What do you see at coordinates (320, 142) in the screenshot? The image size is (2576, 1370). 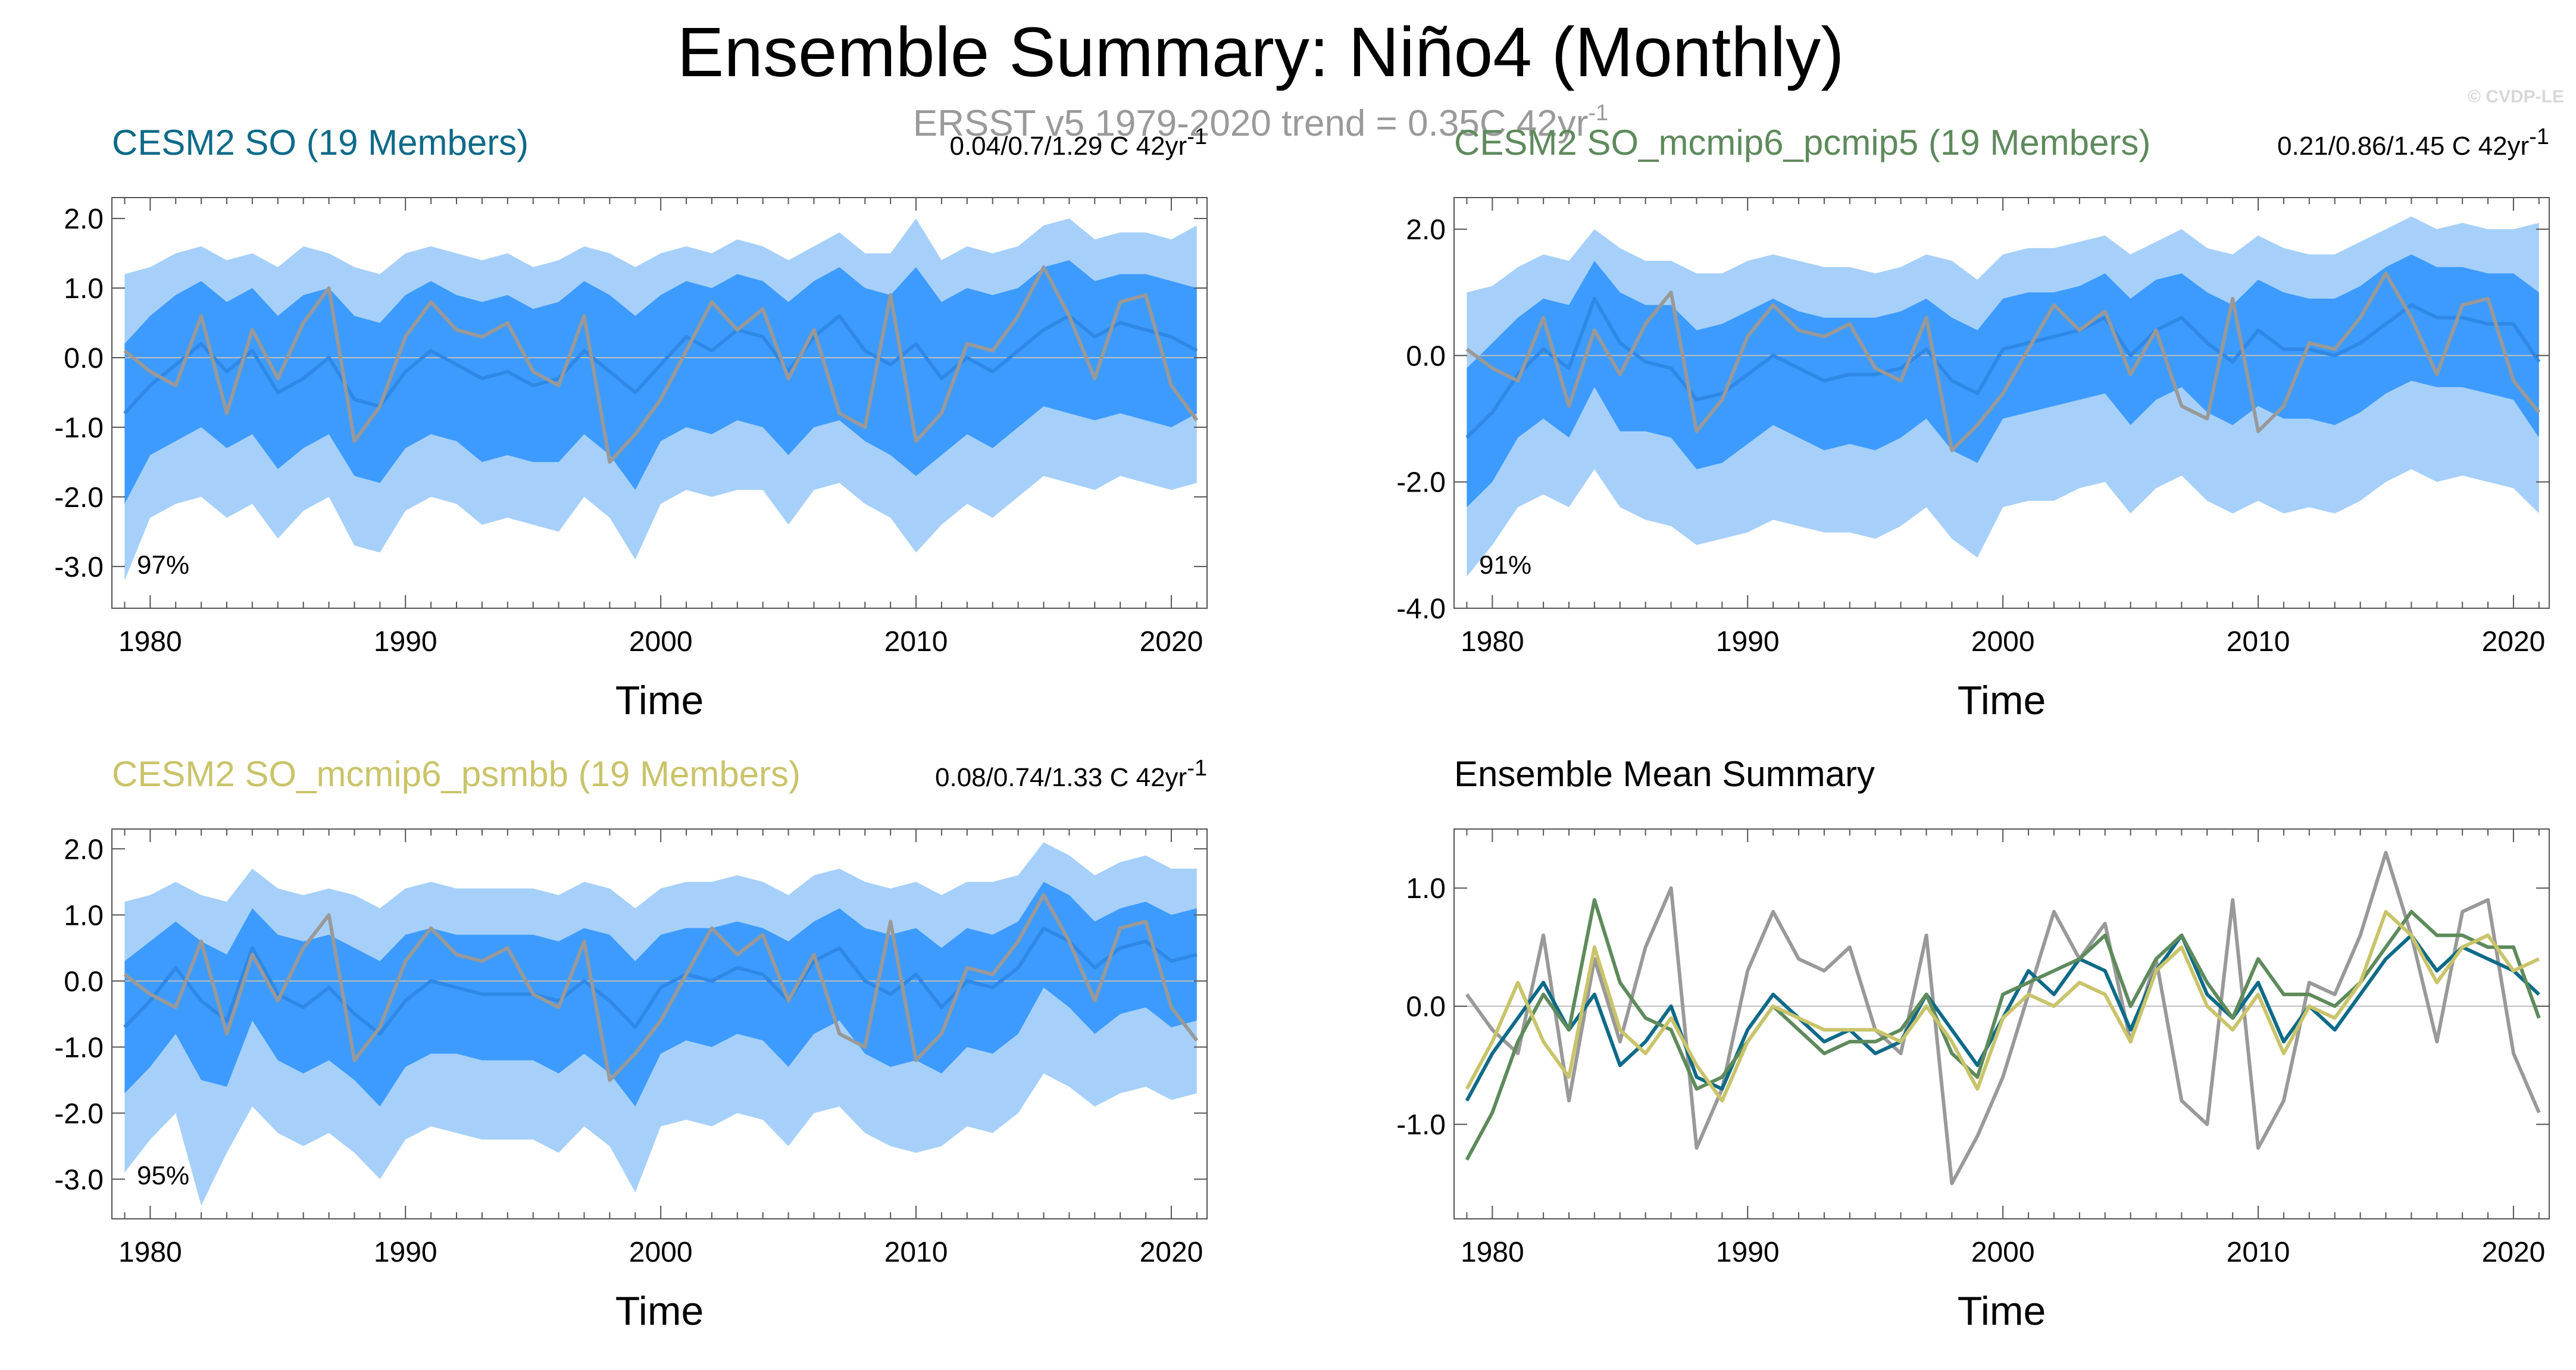 I see `panel-title: CESM2 SO (19 Members)` at bounding box center [320, 142].